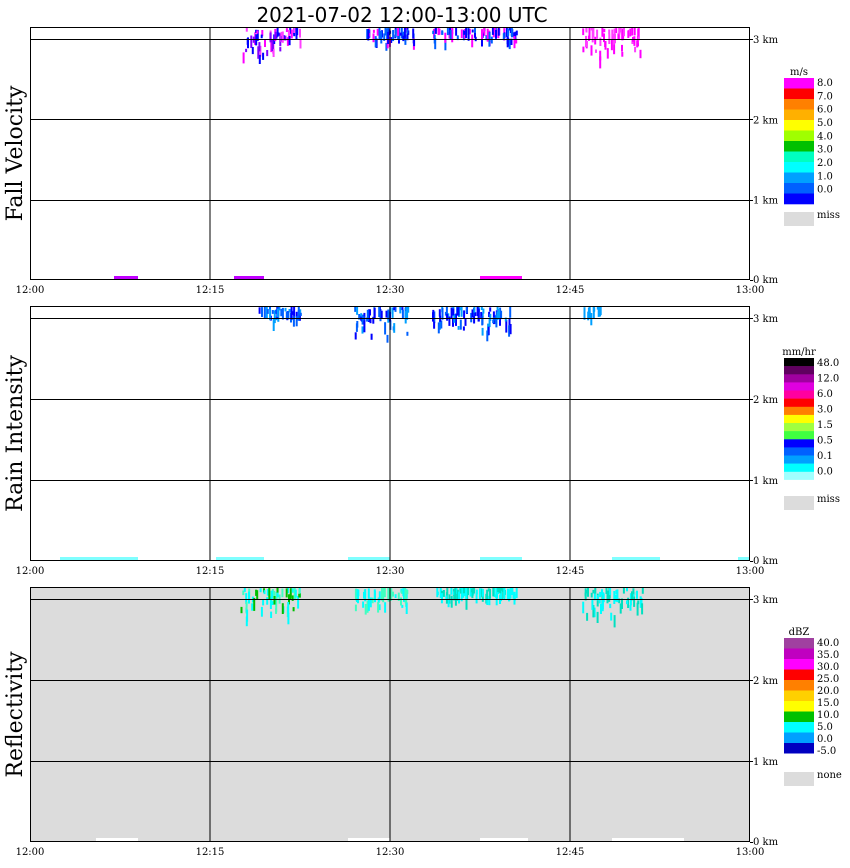  What do you see at coordinates (799, 352) in the screenshot?
I see `colorbar-unit: mm/hr` at bounding box center [799, 352].